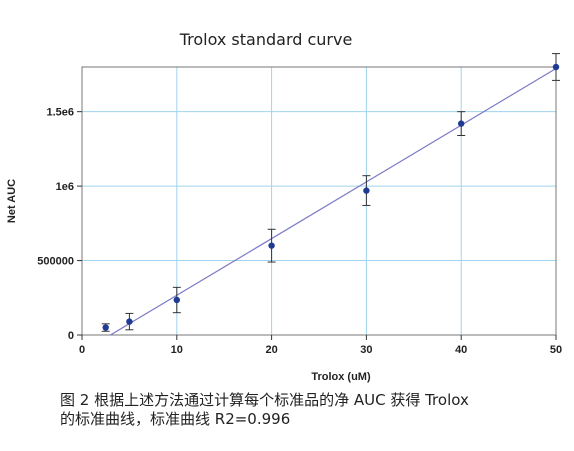  What do you see at coordinates (175, 419) in the screenshot?
I see `caption-line-2: 的标准曲线，标准曲线 R2=0.996` at bounding box center [175, 419].